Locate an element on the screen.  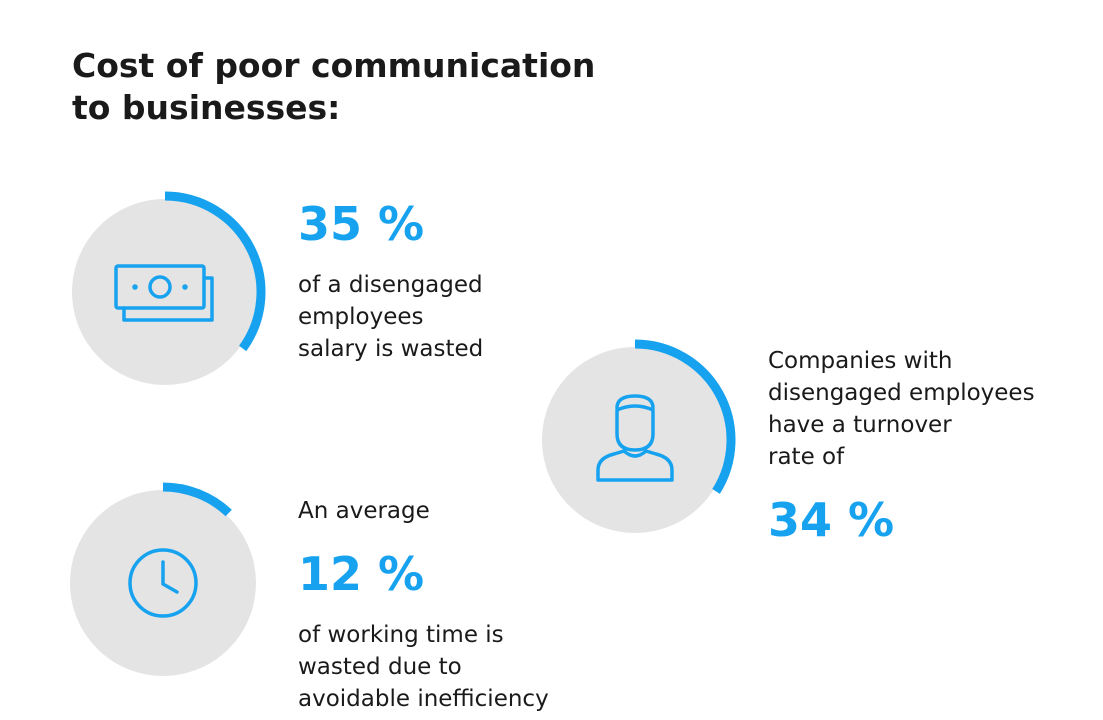
title-line: Cost of poor communication is located at coordinates (333, 65).